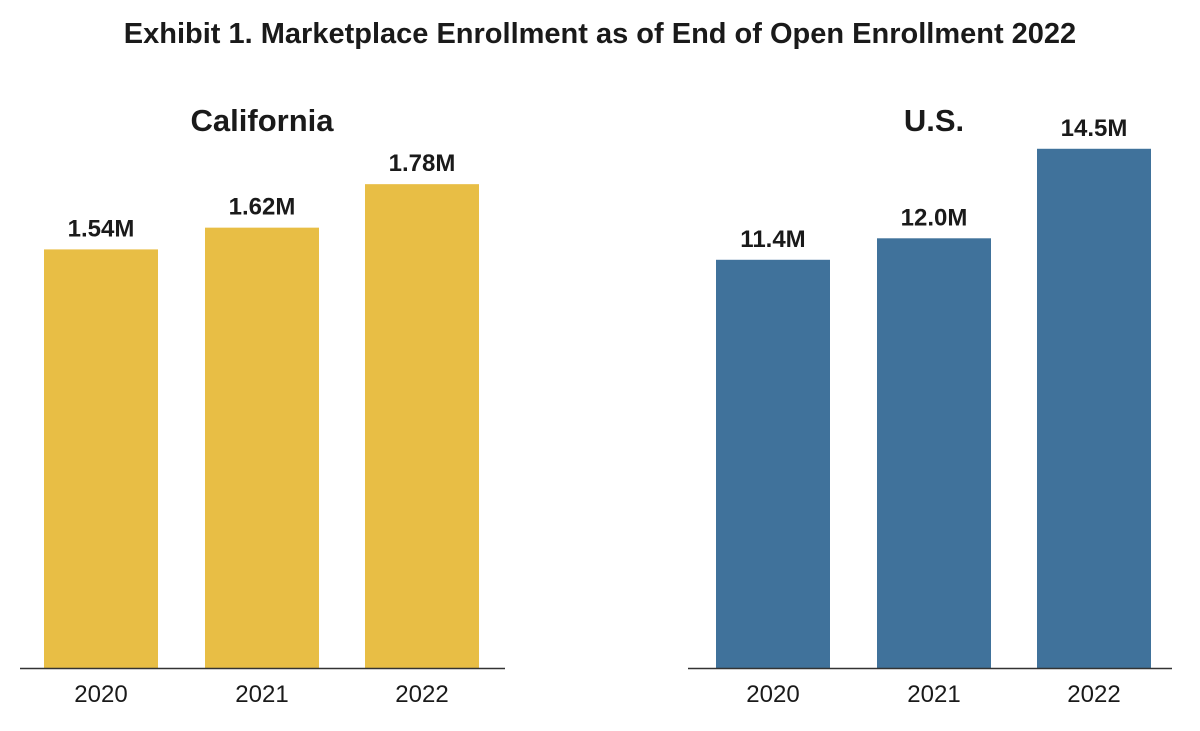 The image size is (1200, 731). I want to click on bar-california-2020, so click(101, 458).